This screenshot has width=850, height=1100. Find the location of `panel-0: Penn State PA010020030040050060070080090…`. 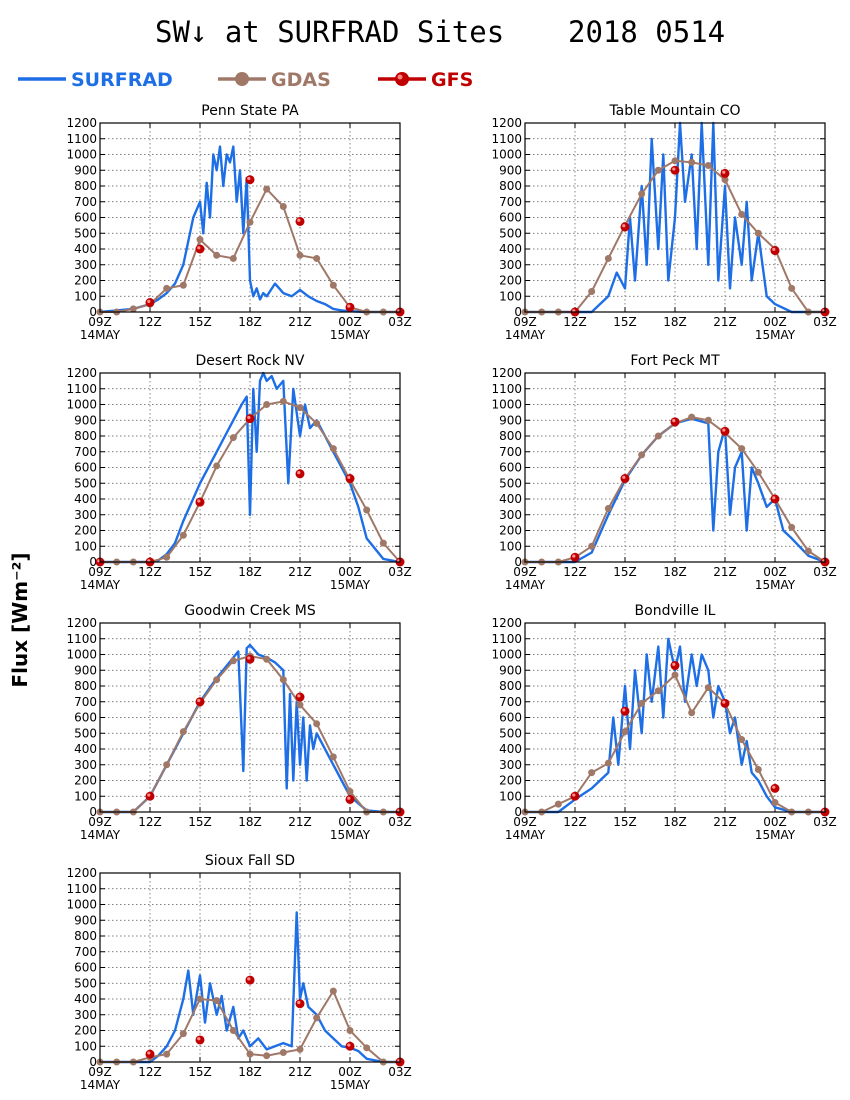

panel-0: Penn State PA010020030040050060070080090… is located at coordinates (238, 222).